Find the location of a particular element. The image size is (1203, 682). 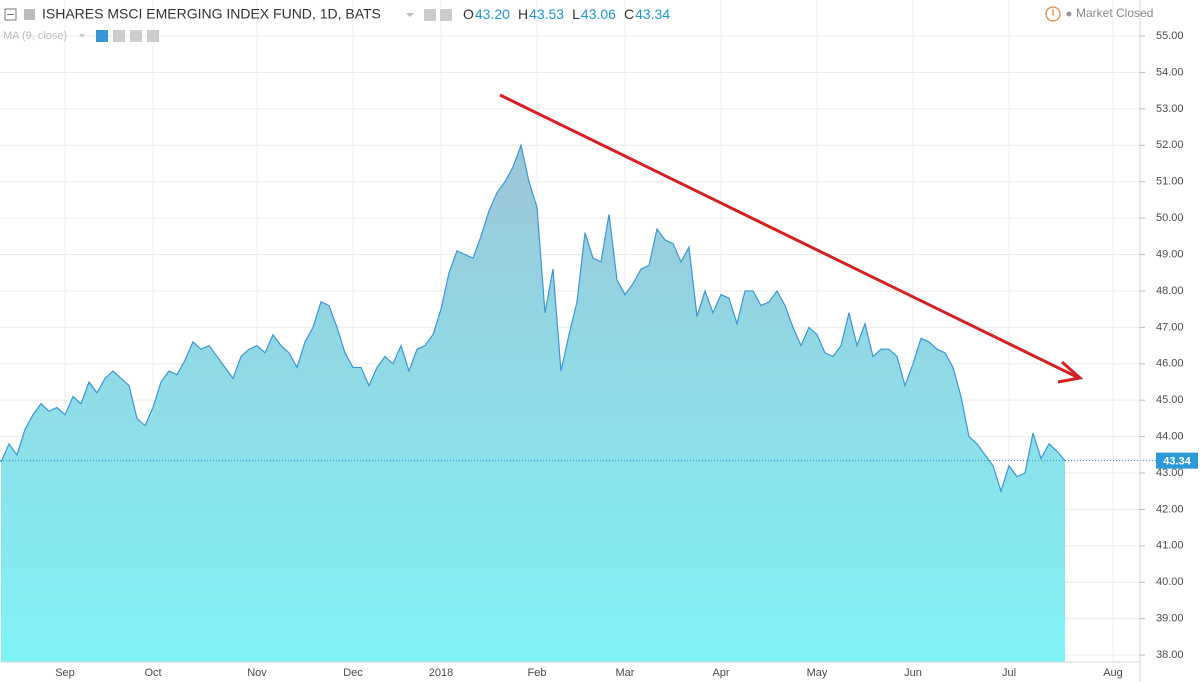

x-tick-label: Jun is located at coordinates (913, 673).